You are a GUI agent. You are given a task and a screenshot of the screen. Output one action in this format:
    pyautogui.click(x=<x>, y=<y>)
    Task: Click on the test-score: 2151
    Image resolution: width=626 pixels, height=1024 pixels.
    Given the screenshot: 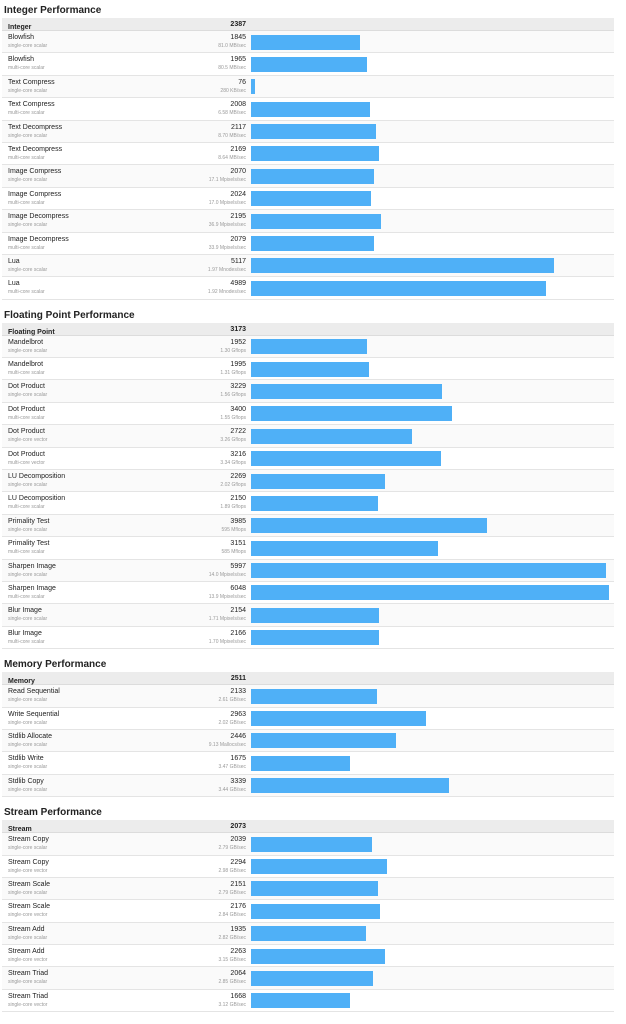 What is the action you would take?
    pyautogui.click(x=238, y=884)
    